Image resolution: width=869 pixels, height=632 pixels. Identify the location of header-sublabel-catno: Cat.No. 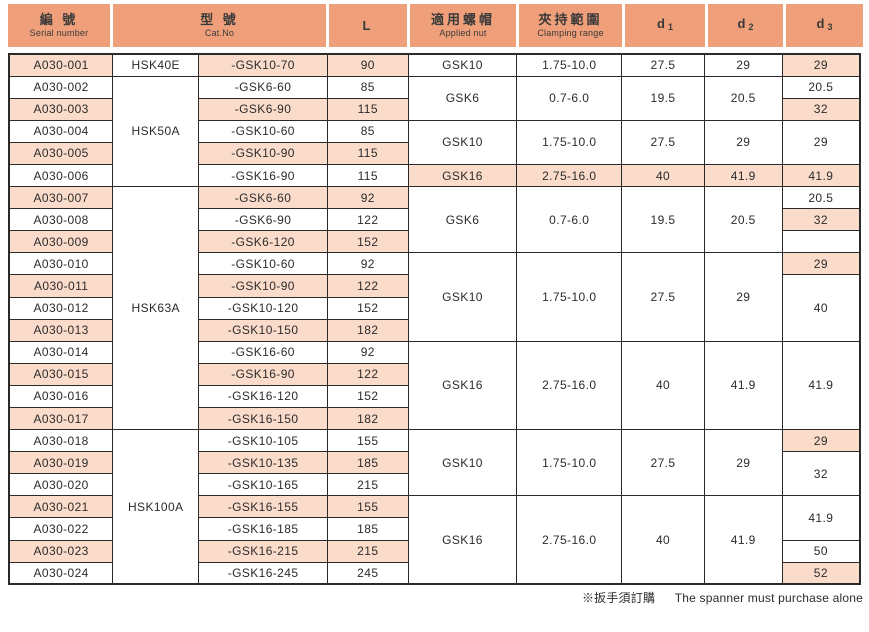
(219, 33).